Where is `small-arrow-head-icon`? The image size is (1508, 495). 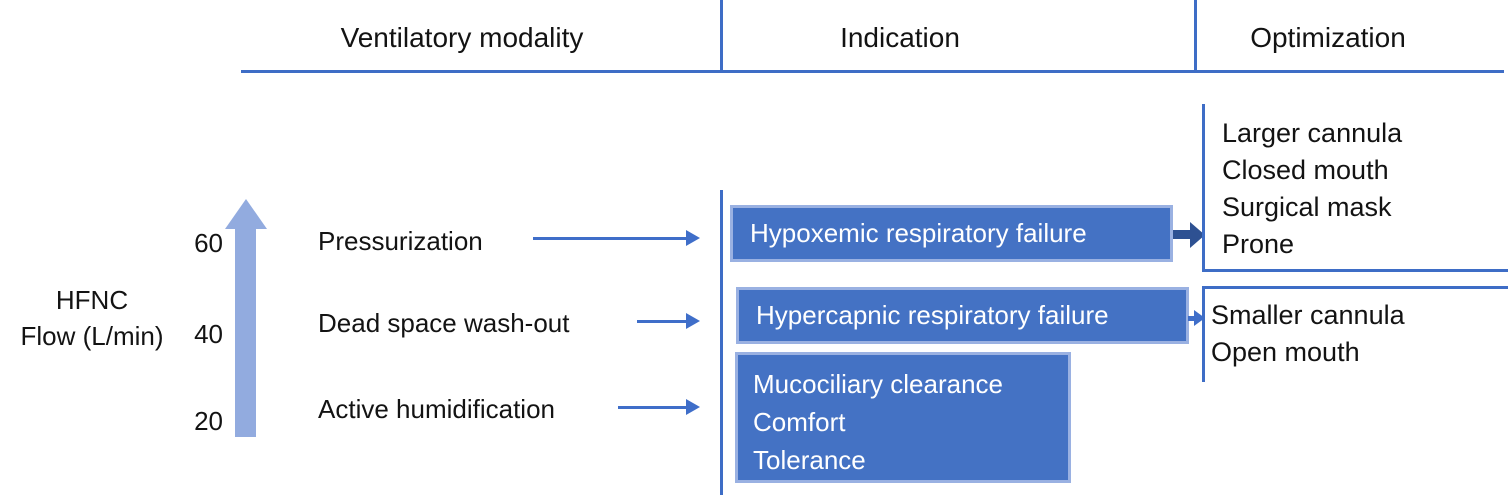 small-arrow-head-icon is located at coordinates (1199, 318).